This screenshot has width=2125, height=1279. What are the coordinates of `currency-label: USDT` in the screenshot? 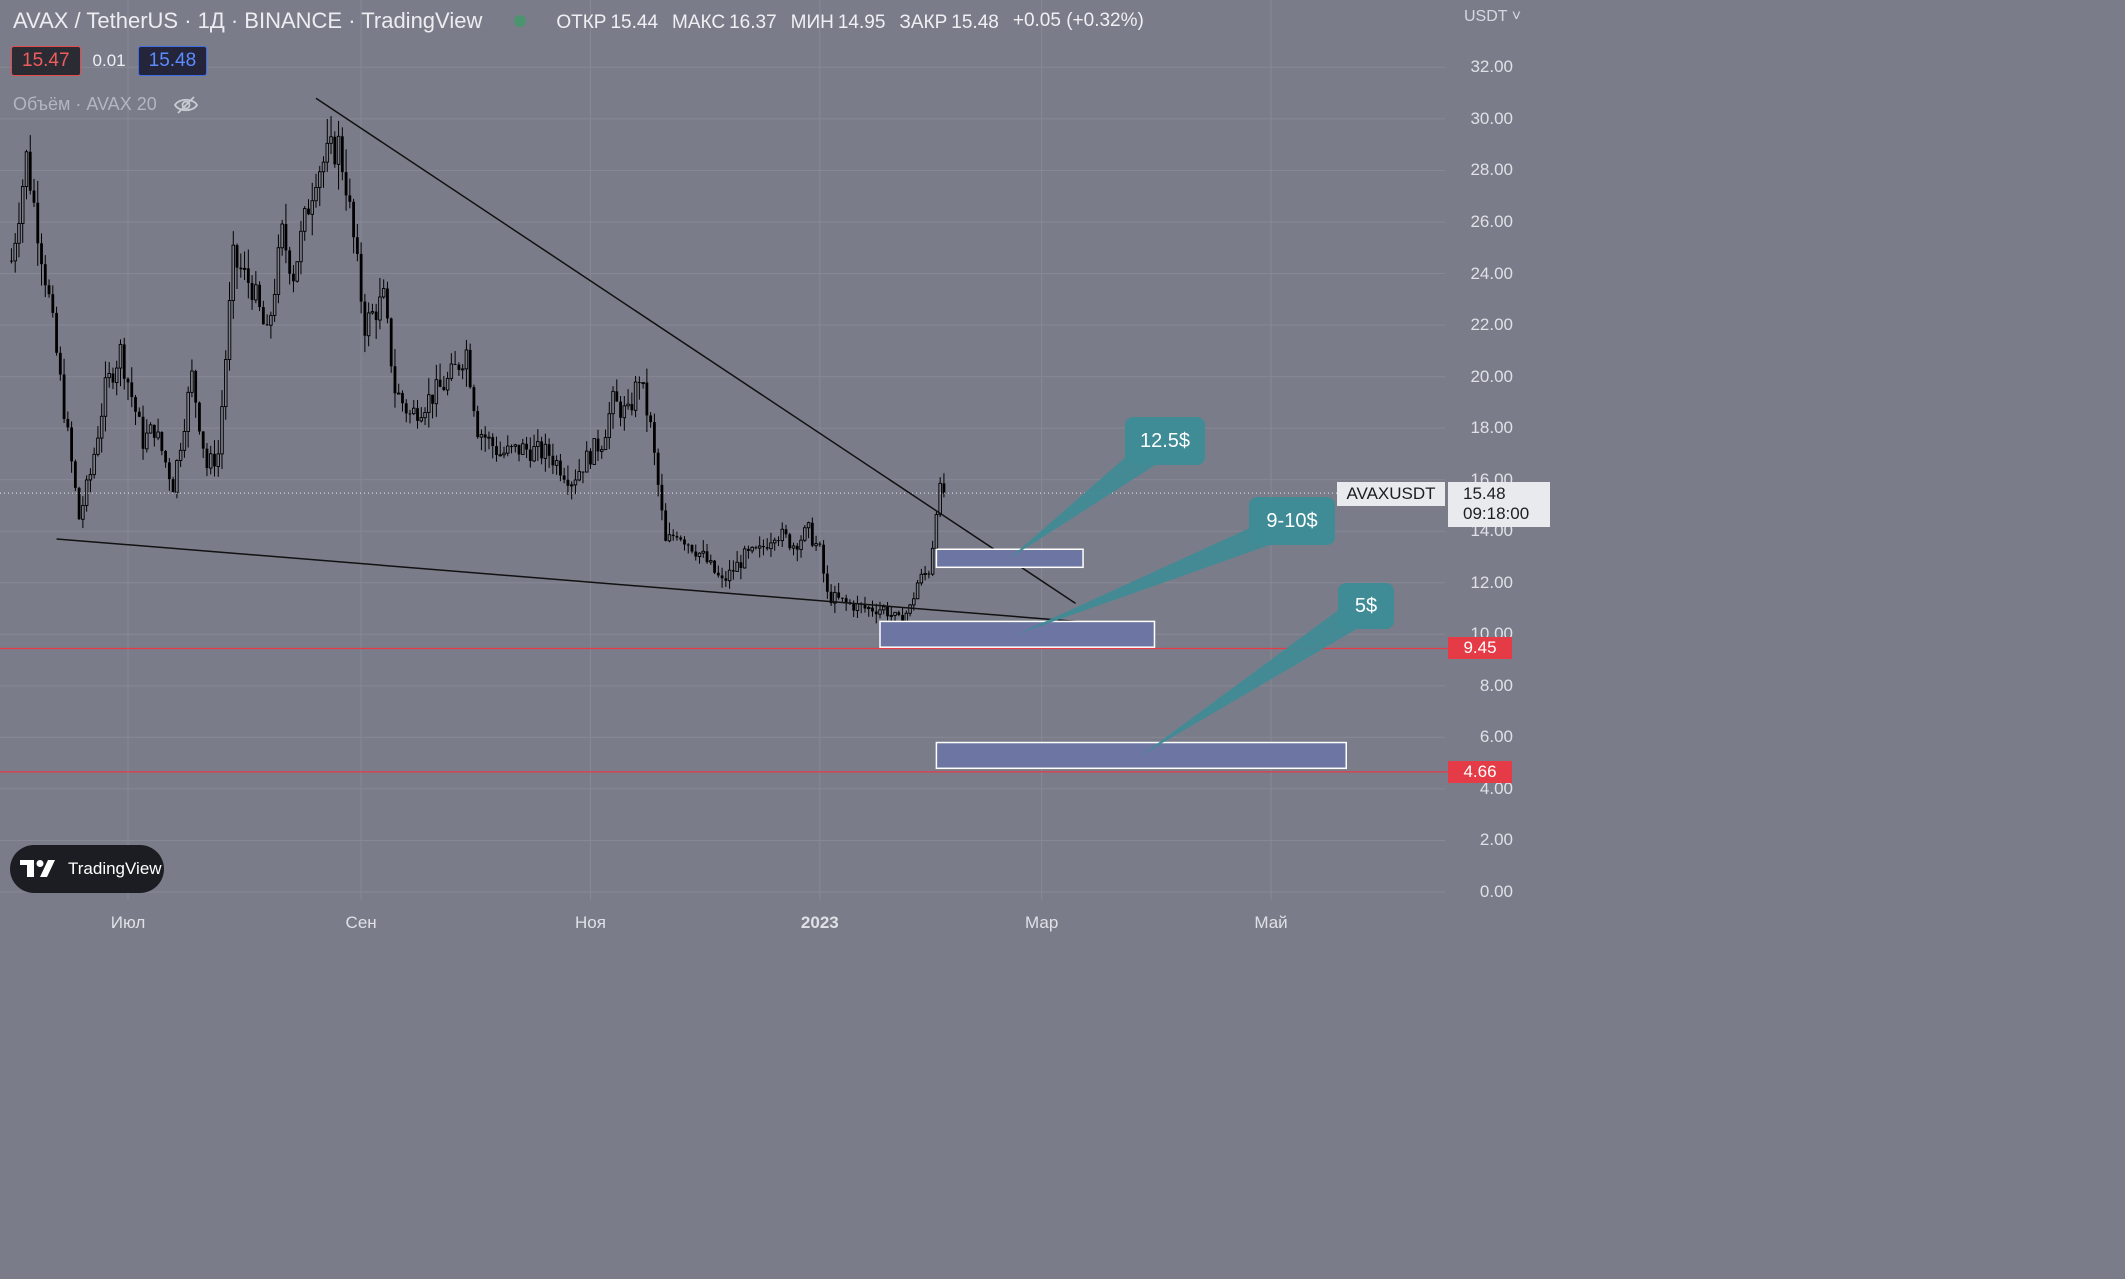 It's located at (1486, 16).